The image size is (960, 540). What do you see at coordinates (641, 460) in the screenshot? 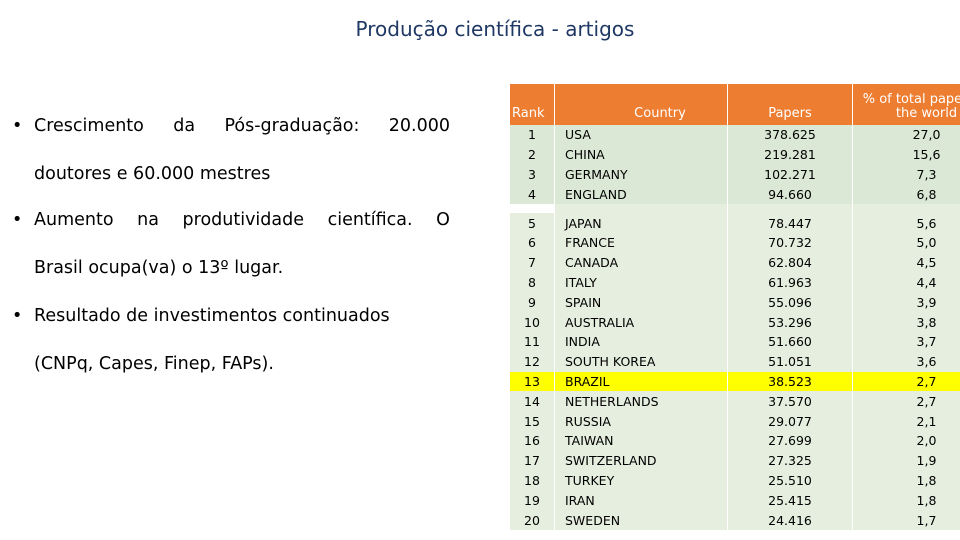
I see `cell-country: SWITZERLAND` at bounding box center [641, 460].